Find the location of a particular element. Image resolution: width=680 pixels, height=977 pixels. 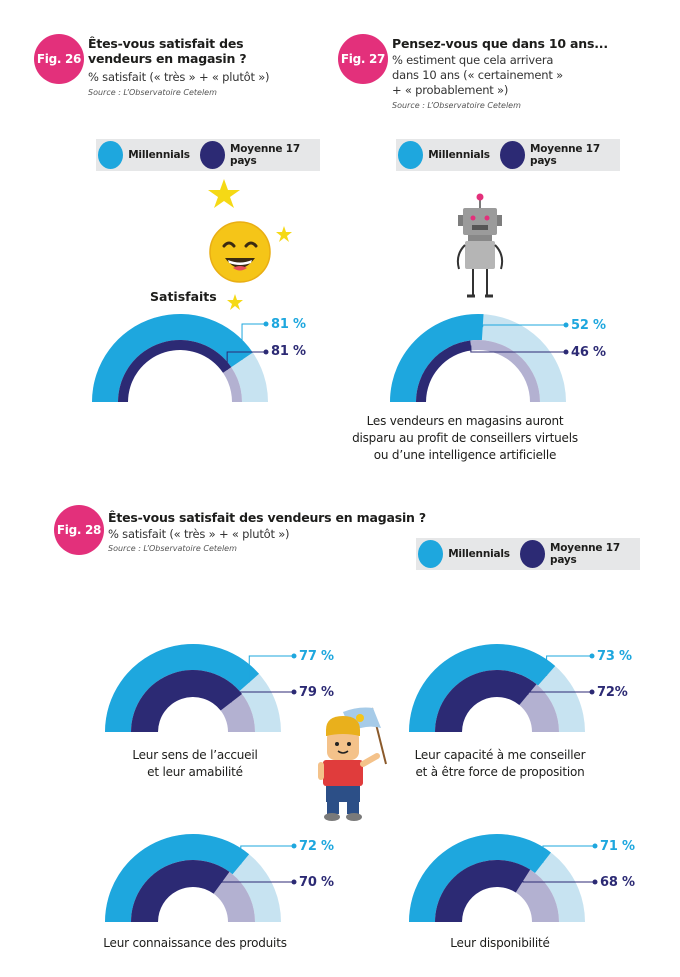

fig28-accueil-value-millennials: 77 % is located at coordinates (316, 656).